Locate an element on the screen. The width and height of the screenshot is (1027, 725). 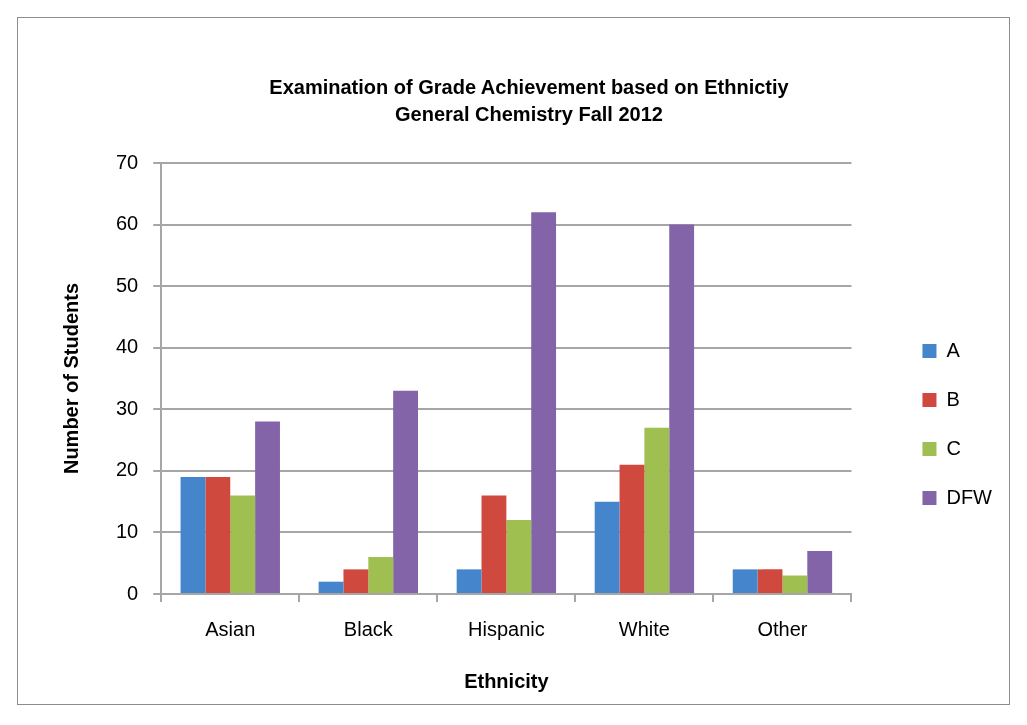
y-tick-label: 20 is located at coordinates (127, 469).